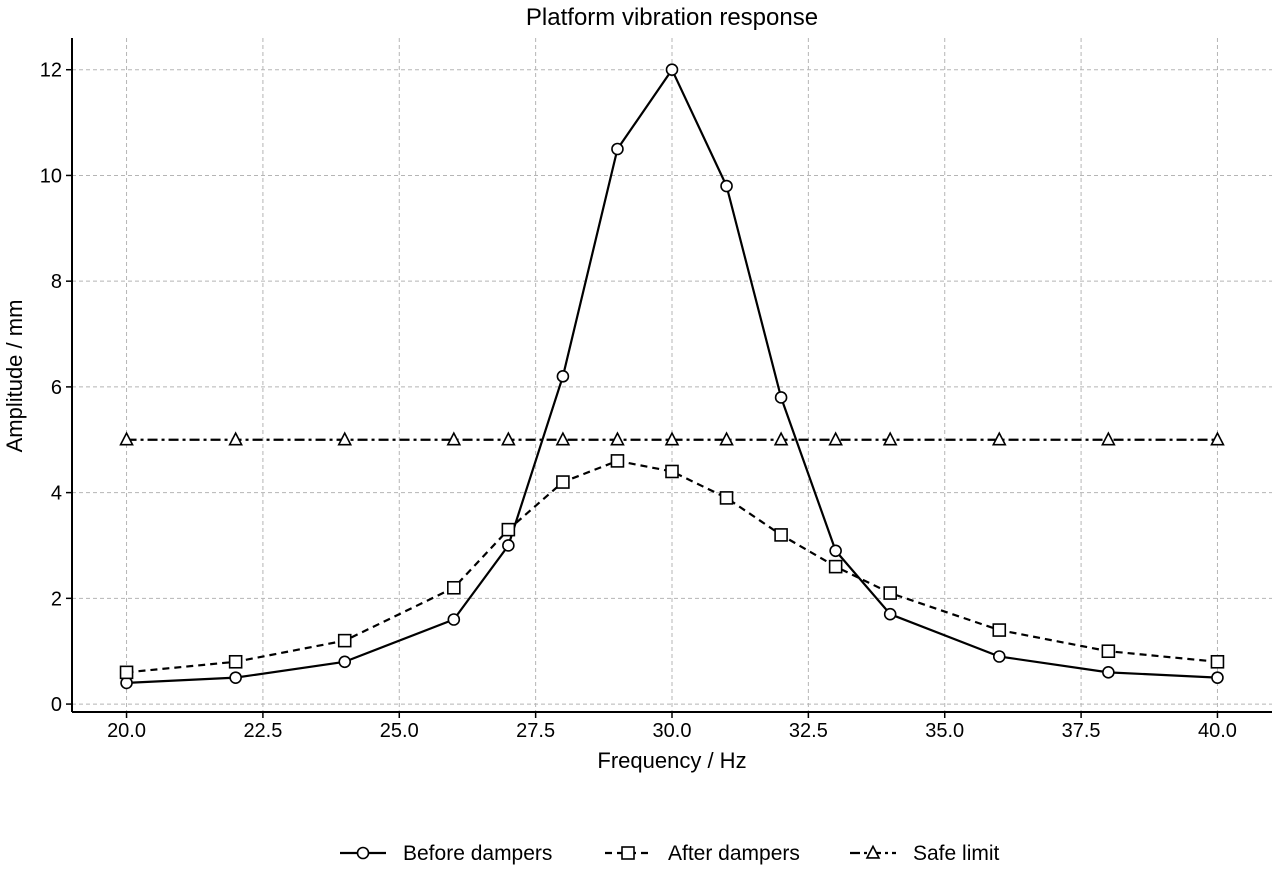 This screenshot has width=1280, height=880. I want to click on x-tick-label: 35.0, so click(944, 731).